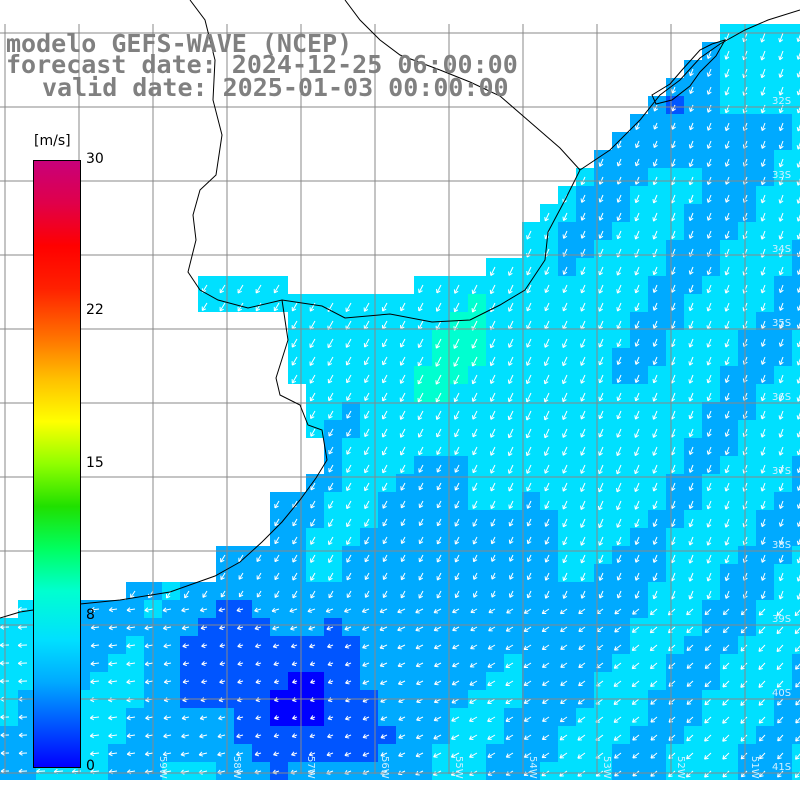 Image resolution: width=800 pixels, height=804 pixels. What do you see at coordinates (781, 175) in the screenshot?
I see `lat-label: 33S` at bounding box center [781, 175].